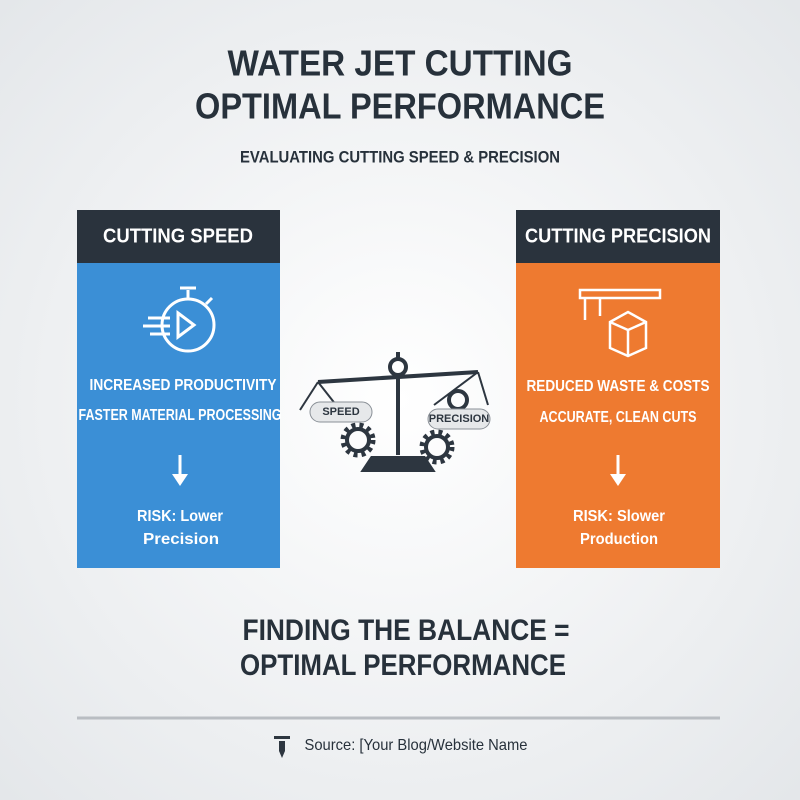 This screenshot has height=800, width=800. I want to click on panel-title: CUTTING PRECISION, so click(618, 236).